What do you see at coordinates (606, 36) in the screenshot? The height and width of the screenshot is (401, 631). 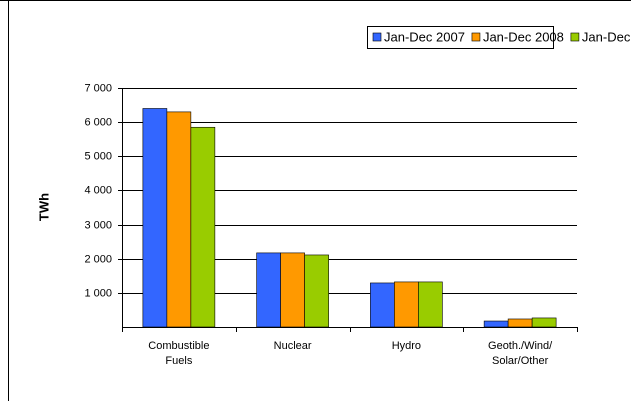 I see `legend-label: Jan-Dec 2009` at bounding box center [606, 36].